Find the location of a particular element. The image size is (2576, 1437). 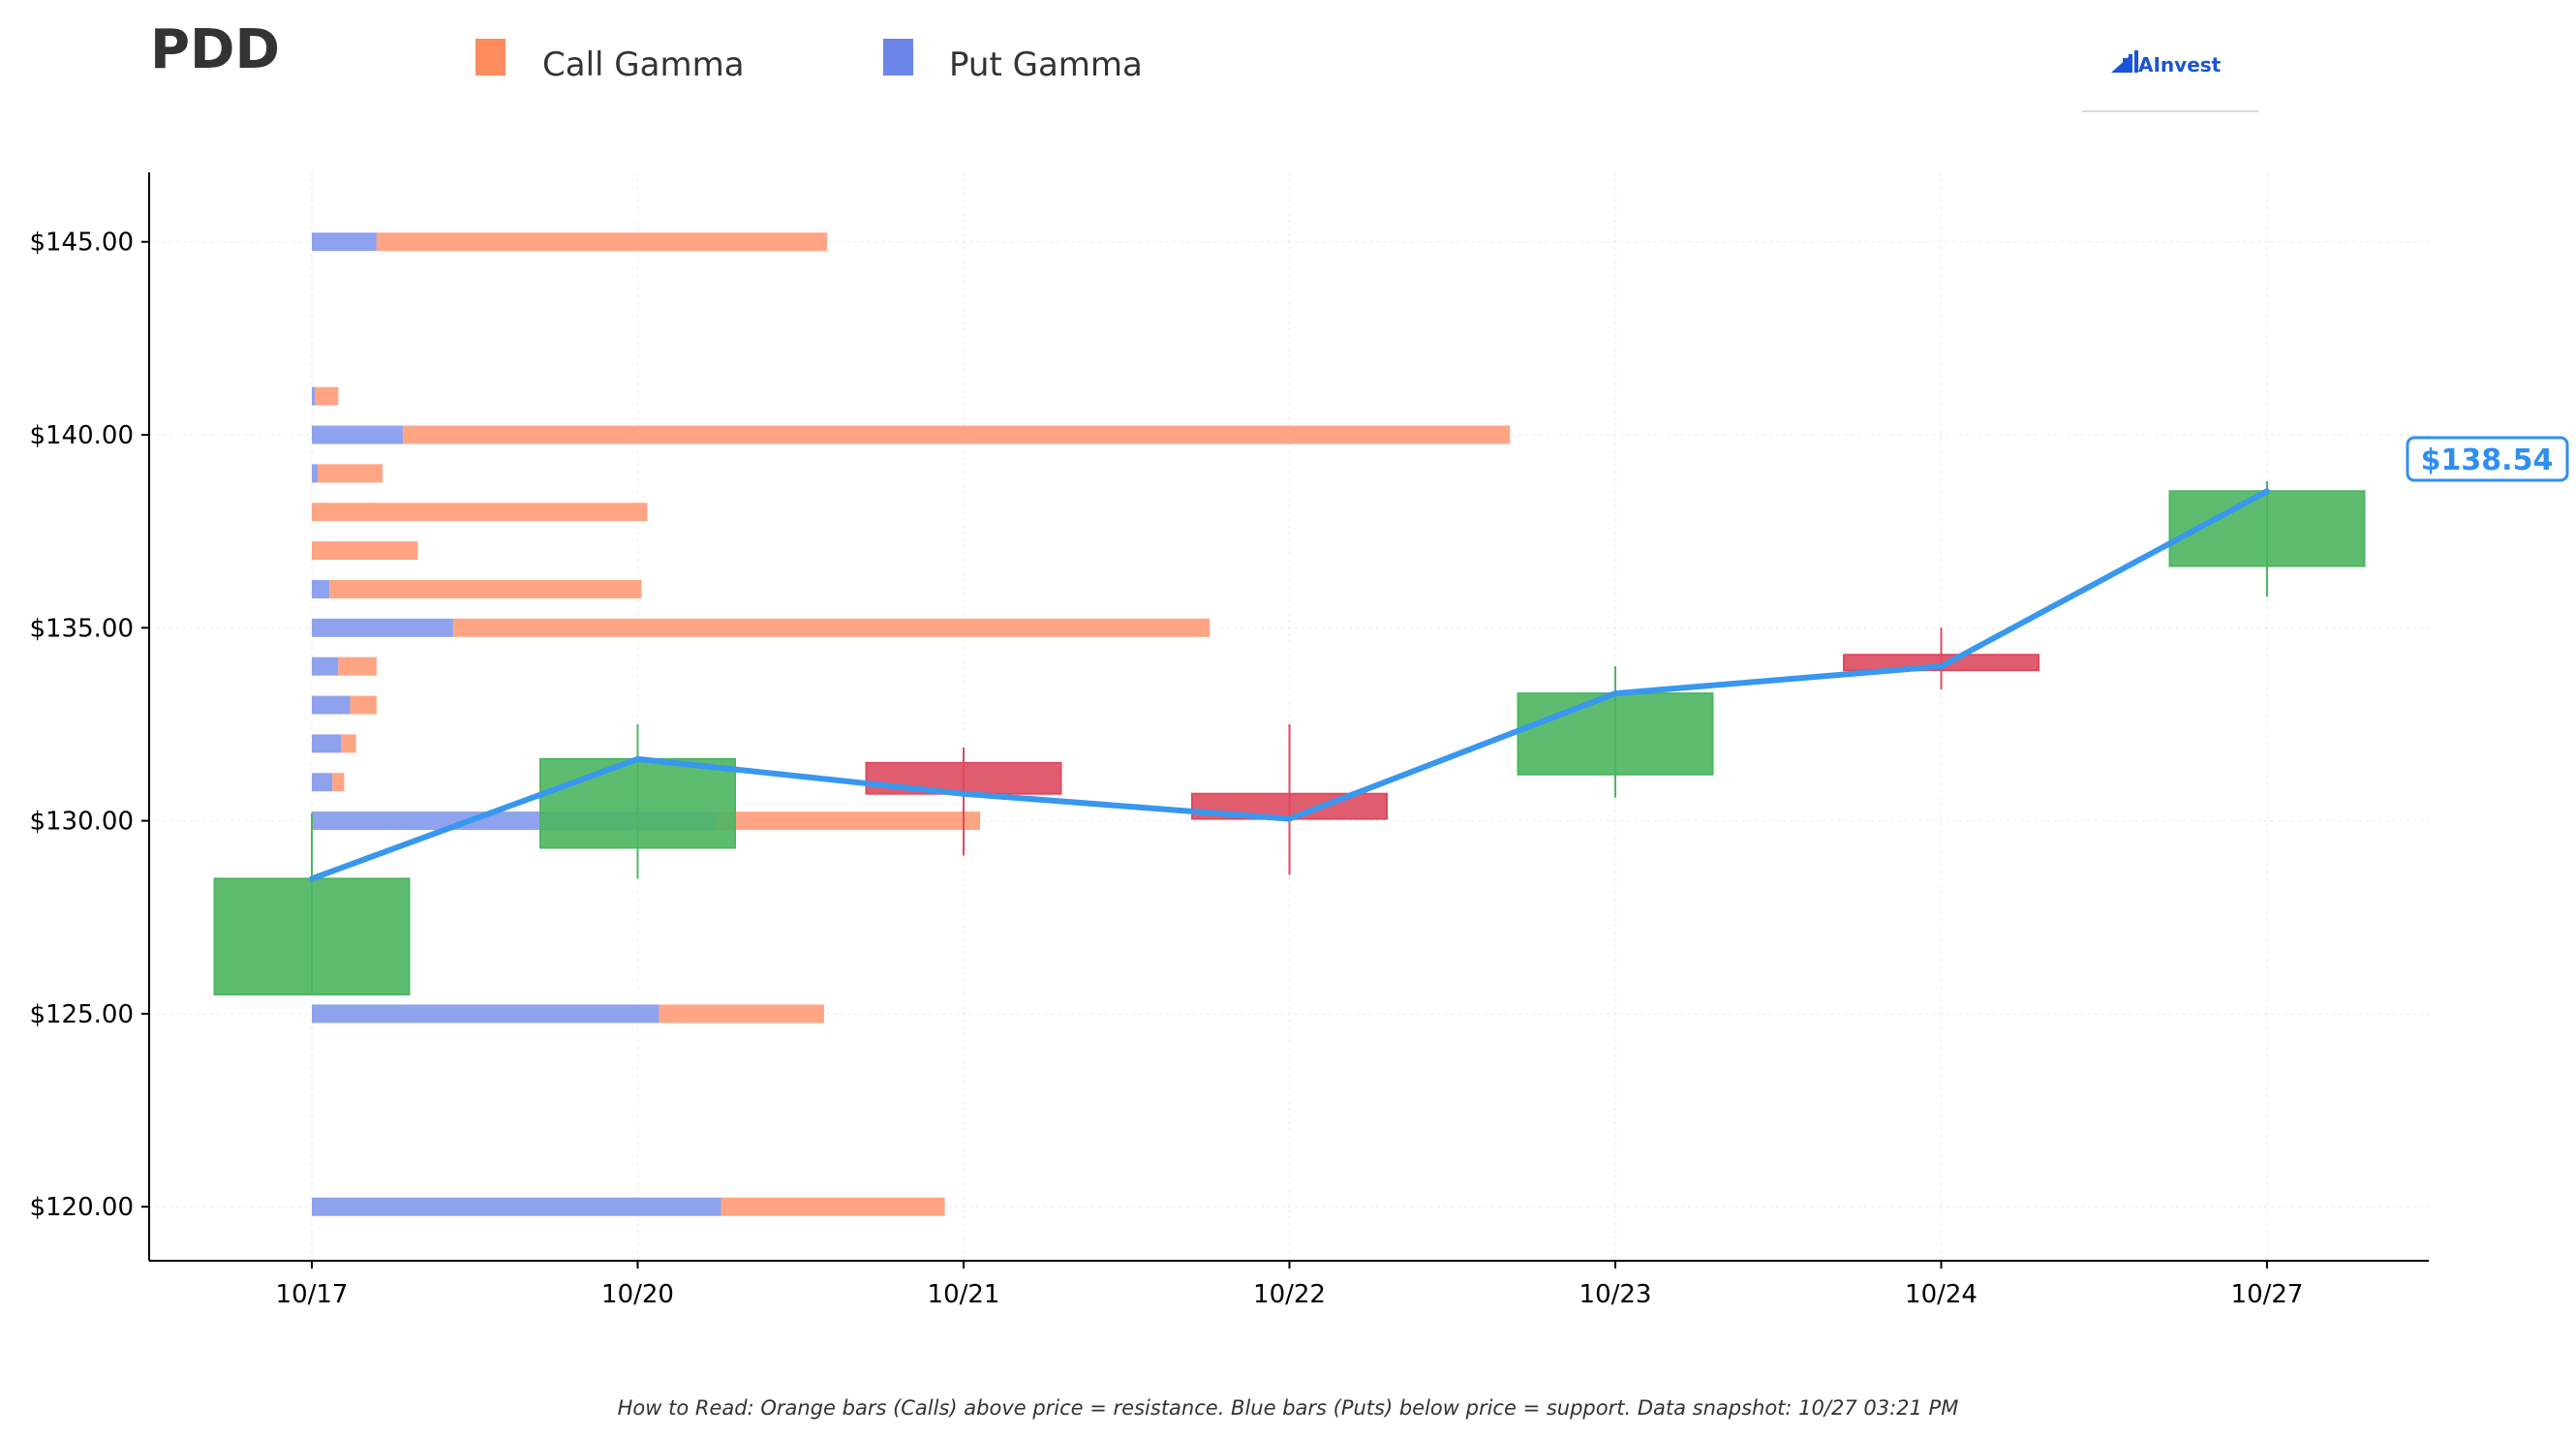

last-price-label: $138.54 is located at coordinates (2487, 460).